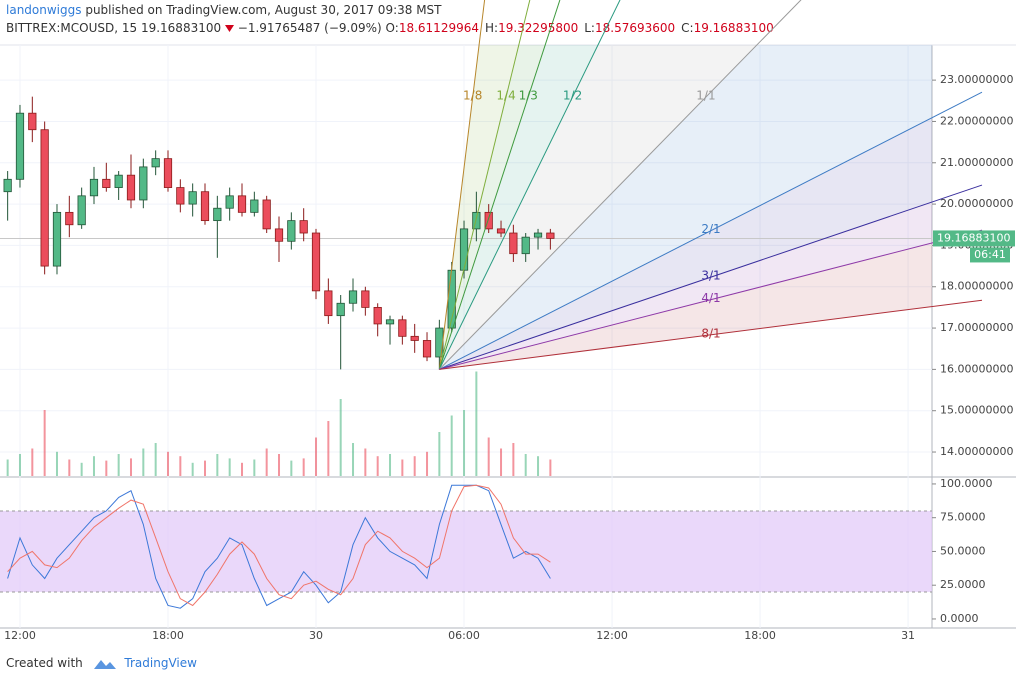 Image resolution: width=1016 pixels, height=682 pixels. I want to click on y-tick-label: 75.0000, so click(963, 517).